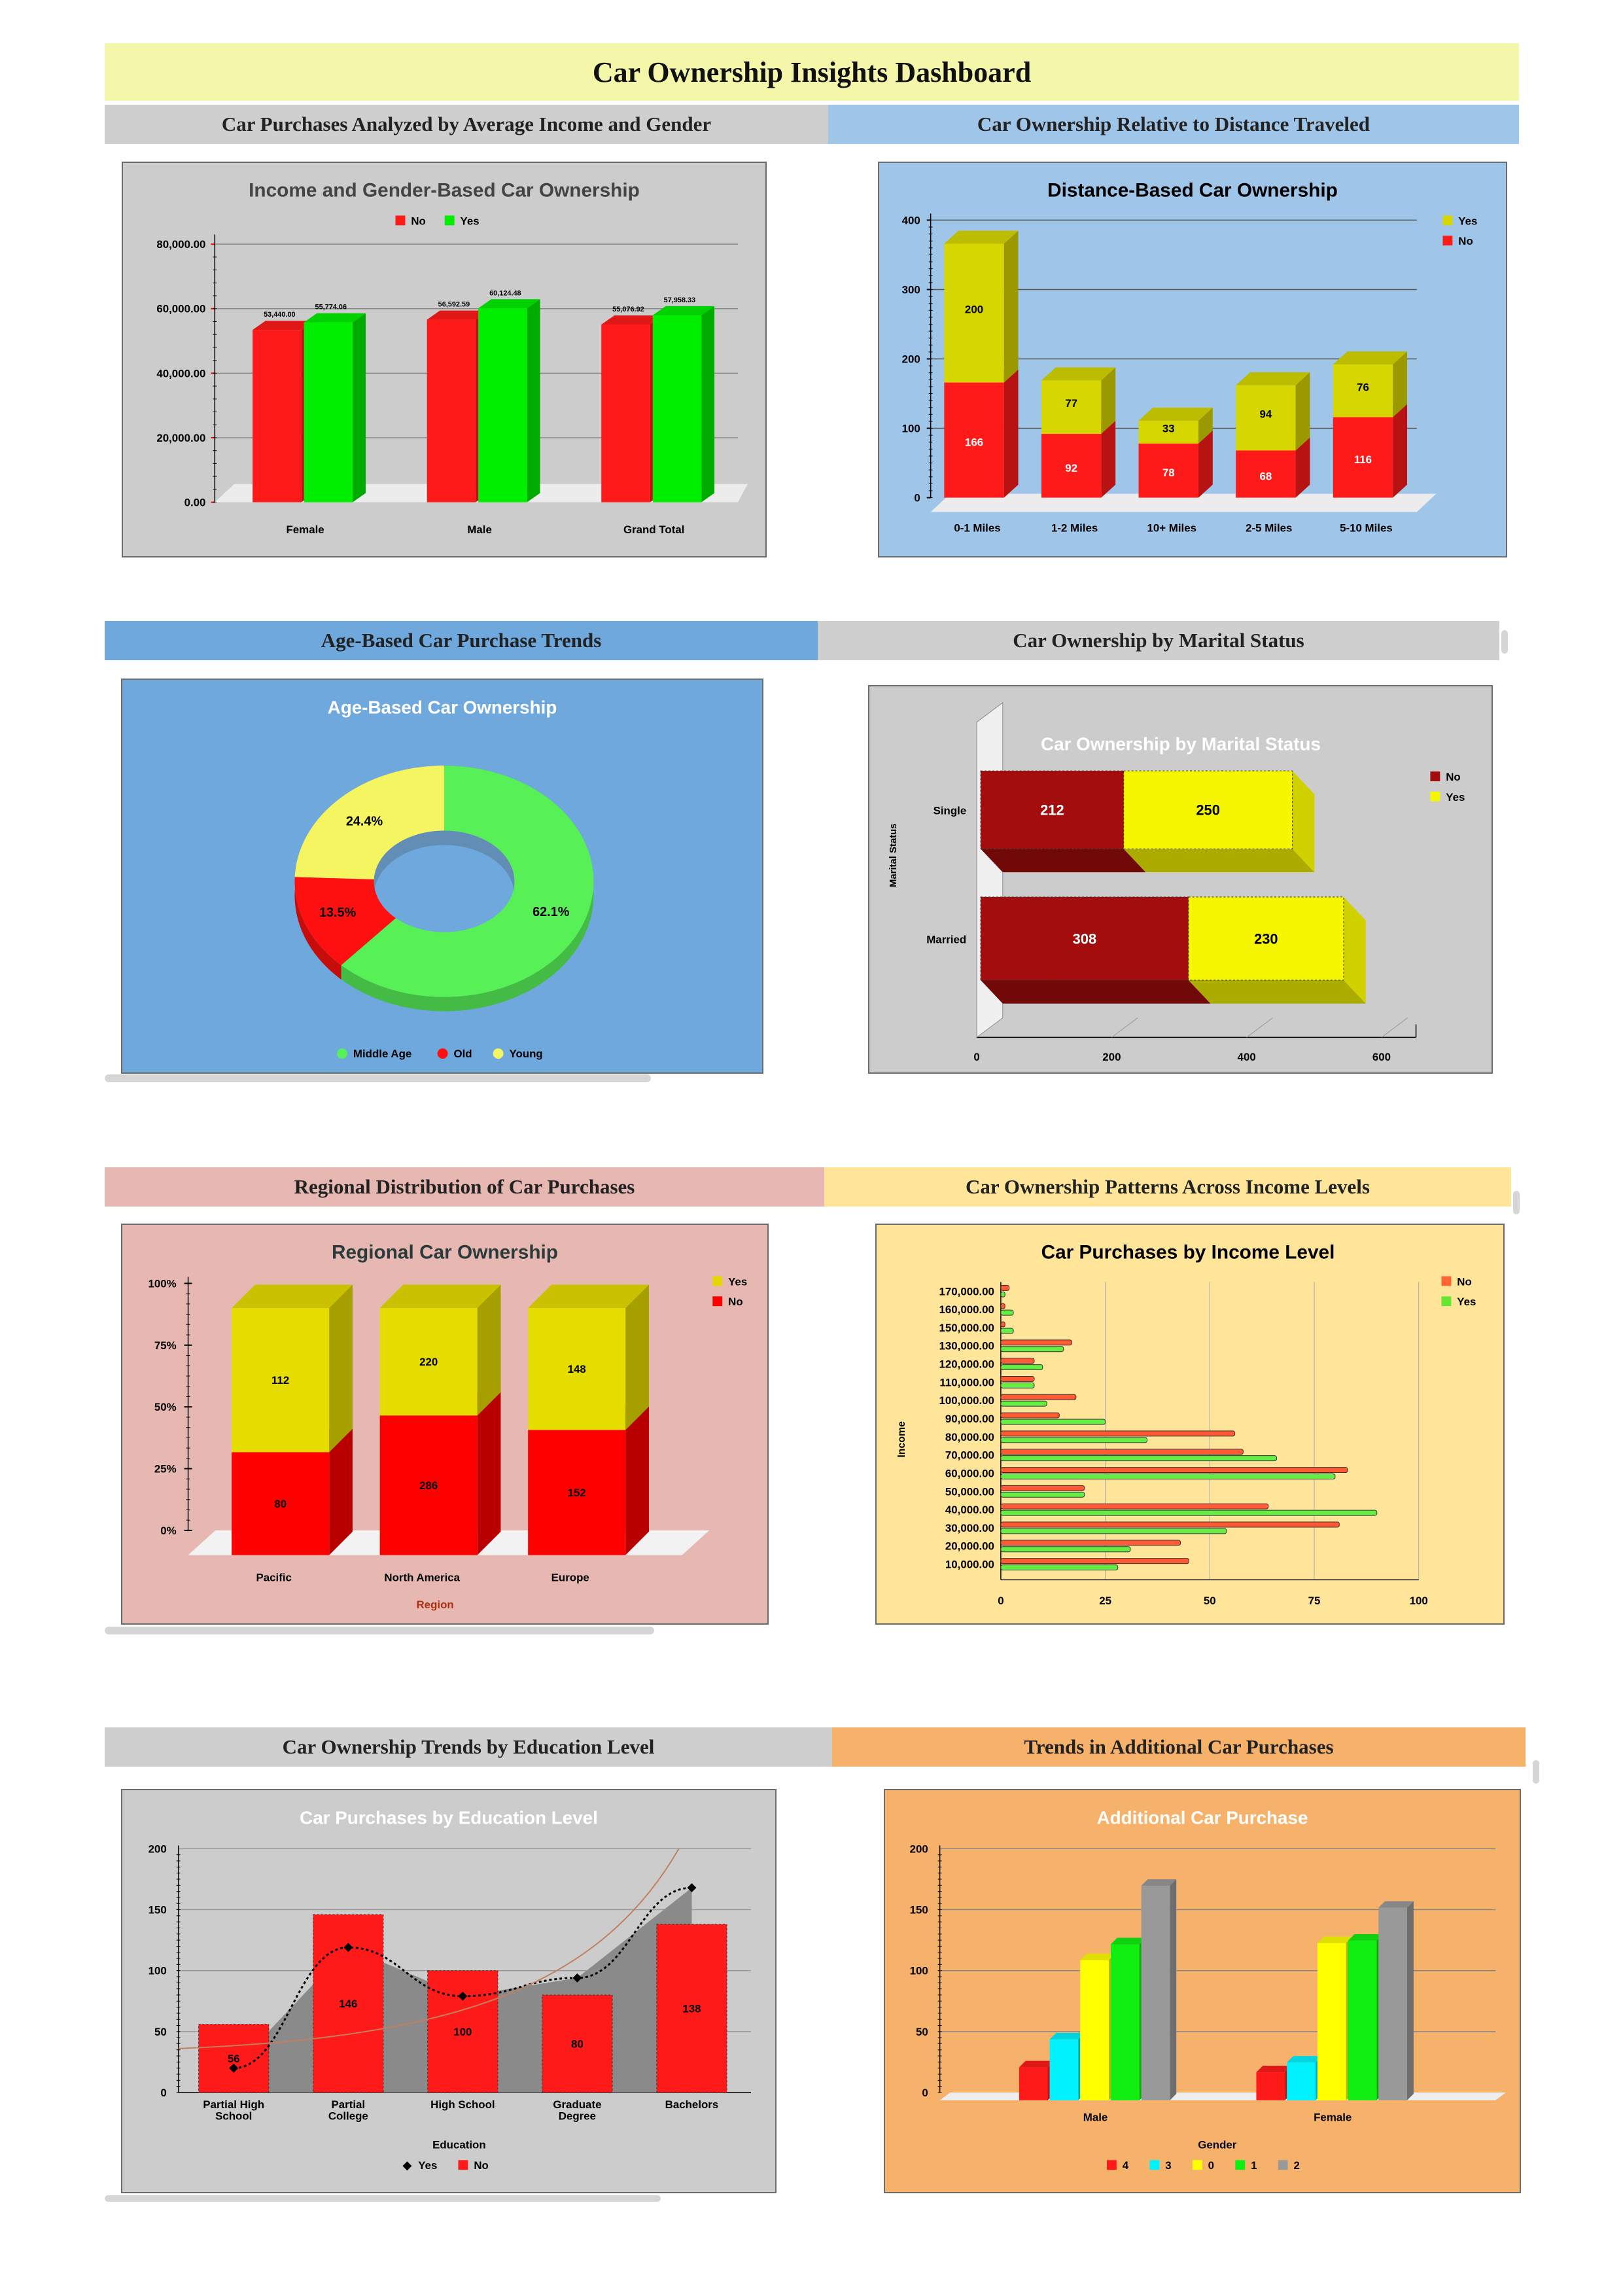  Describe the element at coordinates (551, 912) in the screenshot. I see `data-label: 62.1%` at that location.